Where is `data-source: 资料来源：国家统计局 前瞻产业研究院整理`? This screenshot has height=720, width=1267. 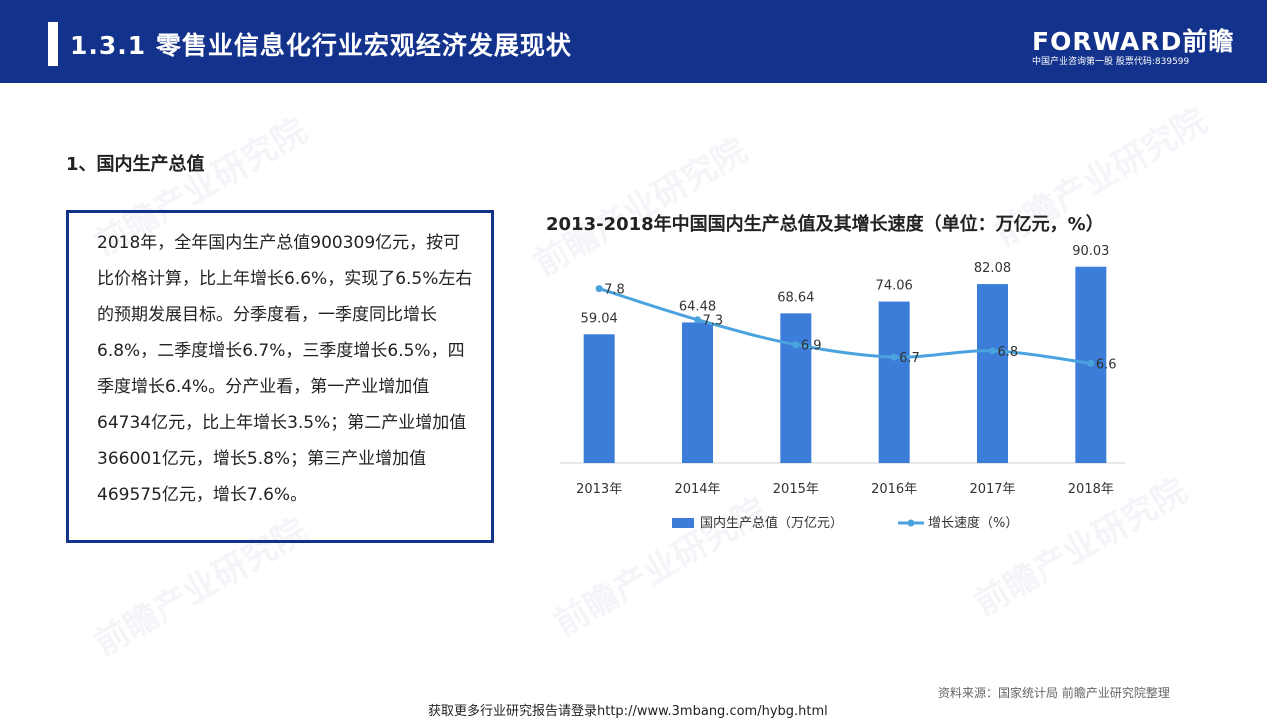
data-source: 资料来源：国家统计局 前瞻产业研究院整理 is located at coordinates (1054, 693).